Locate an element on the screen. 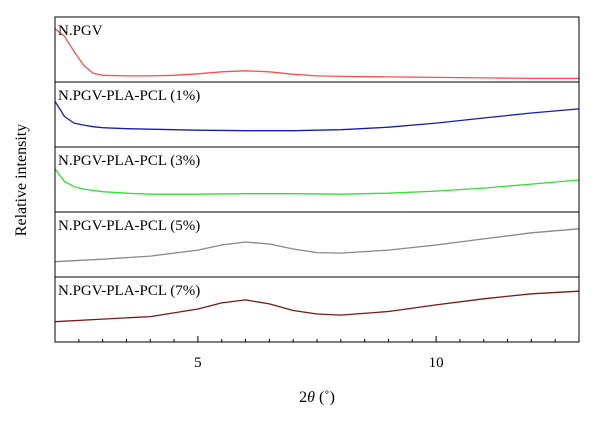  series-label-4: N.PGV-PLA-PCL (5%) is located at coordinates (129, 226).